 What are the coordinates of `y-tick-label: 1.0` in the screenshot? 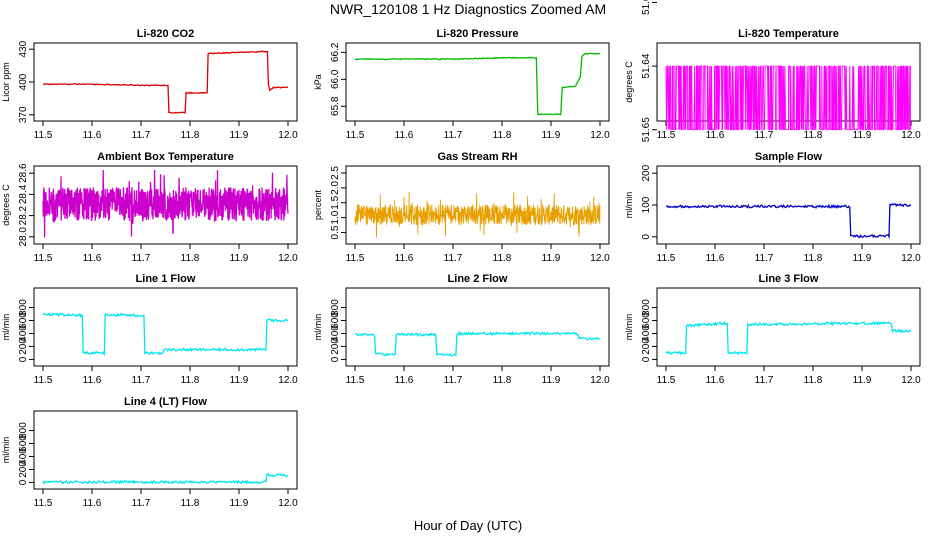 It's located at (335, 217).